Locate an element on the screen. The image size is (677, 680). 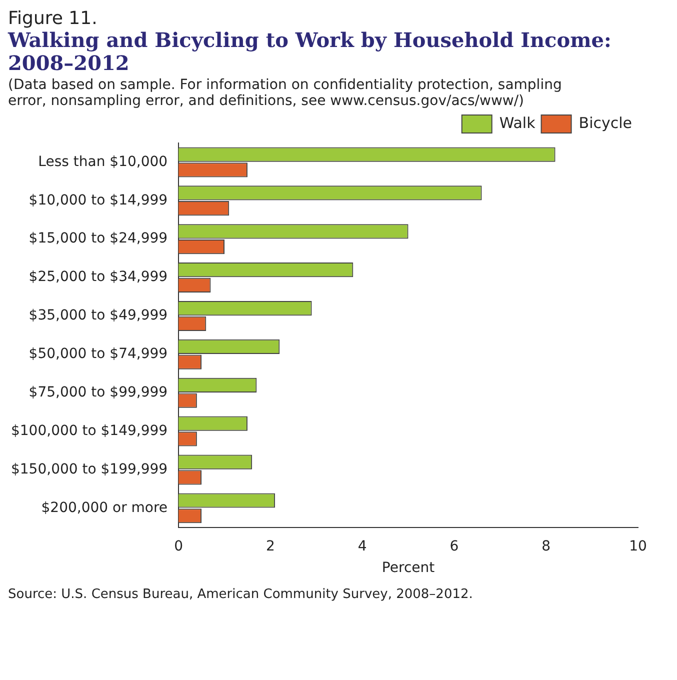
y-tick-label: $15,000 to $24,999 is located at coordinates (98, 238).